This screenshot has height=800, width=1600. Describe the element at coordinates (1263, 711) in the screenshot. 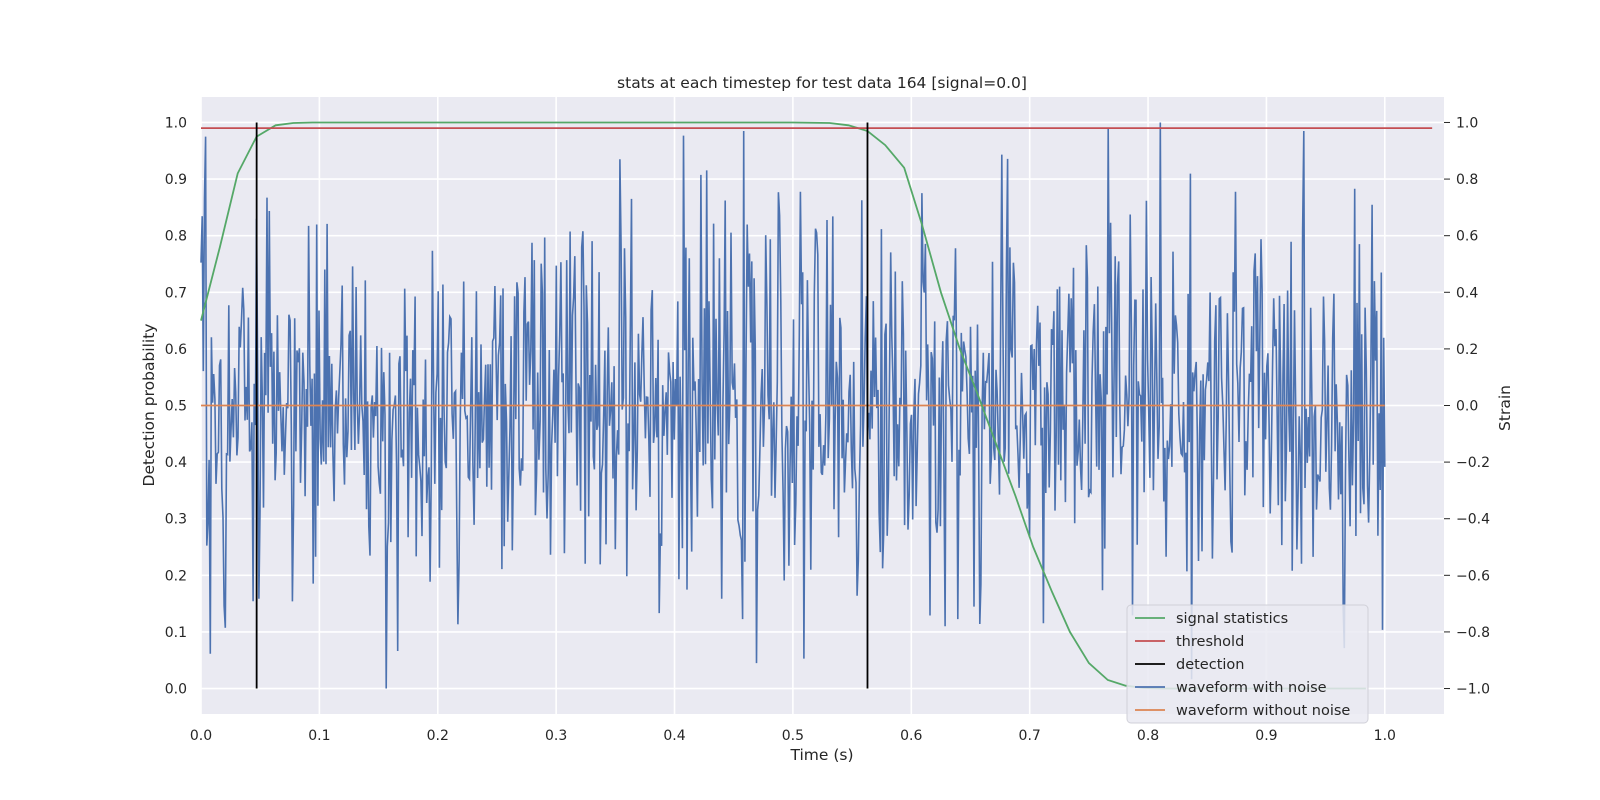

I see `legend-entry: waveform without noise` at that location.